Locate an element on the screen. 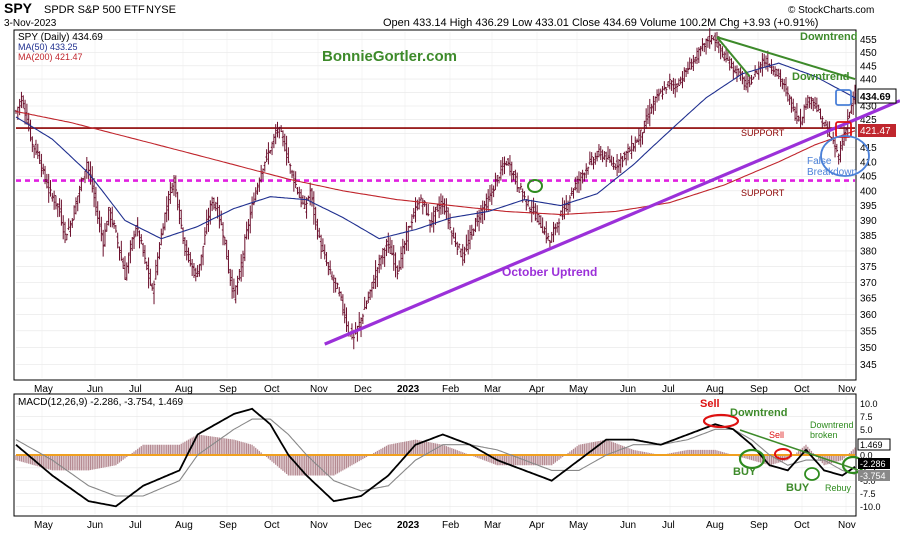  copyright: © StockCharts.com is located at coordinates (831, 10).